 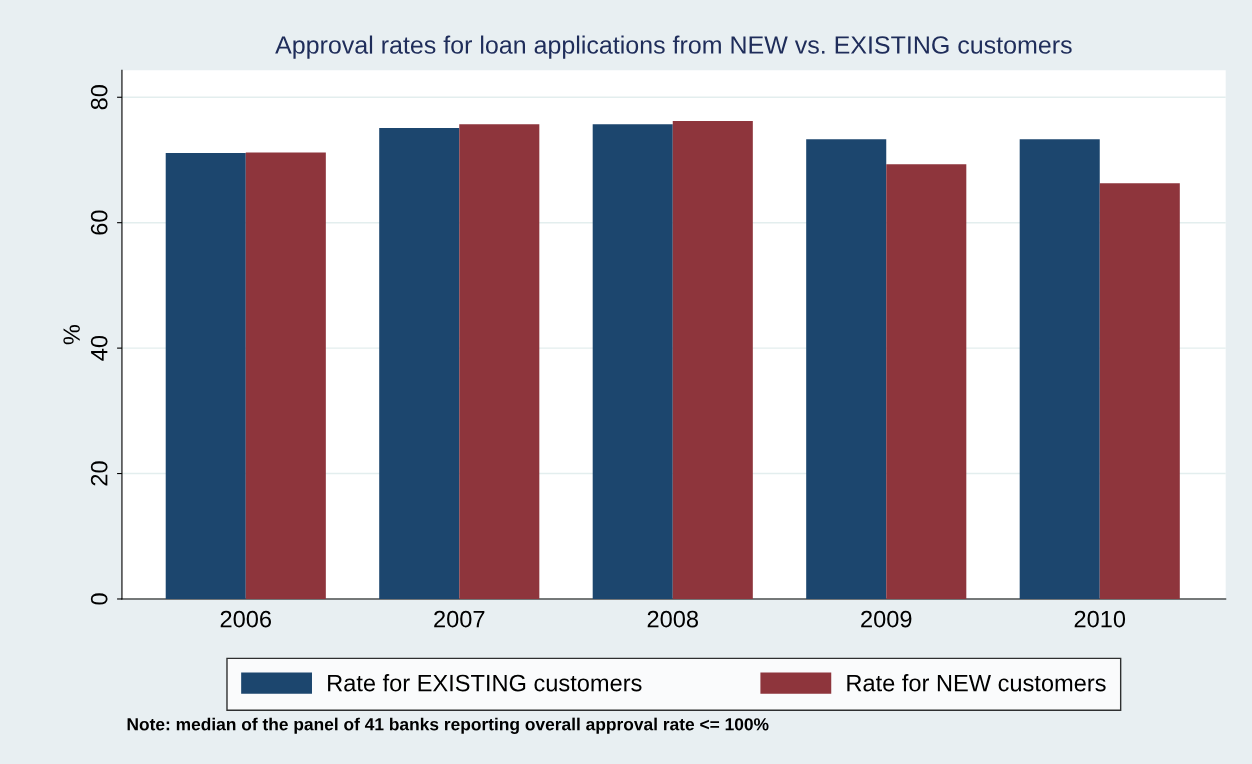 I want to click on y-axis-title: %, so click(x=71, y=334).